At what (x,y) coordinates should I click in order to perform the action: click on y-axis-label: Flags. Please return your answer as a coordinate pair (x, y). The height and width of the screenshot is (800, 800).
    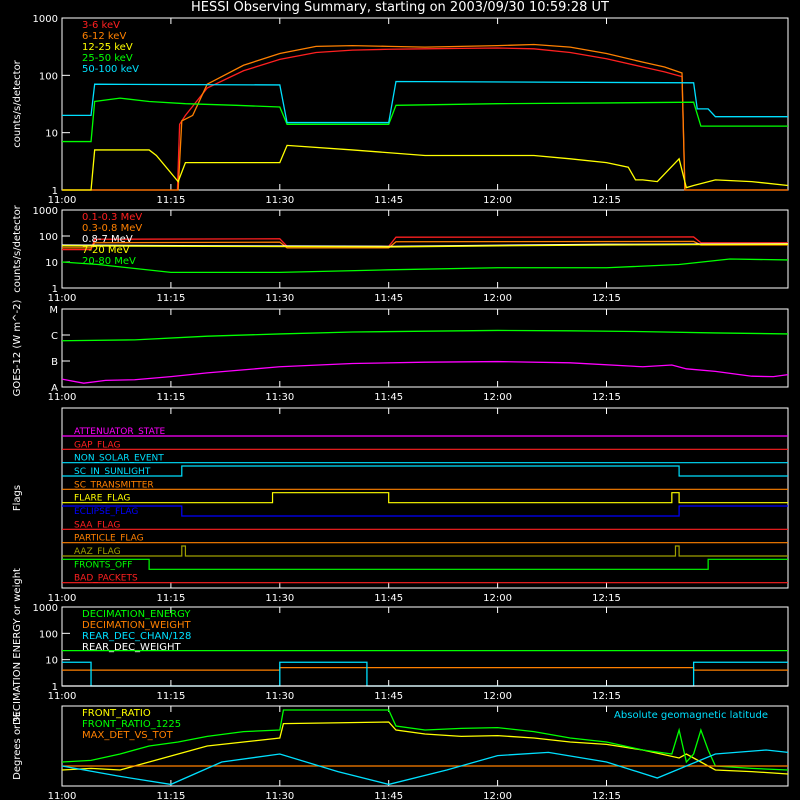
    Looking at the image, I should click on (17, 498).